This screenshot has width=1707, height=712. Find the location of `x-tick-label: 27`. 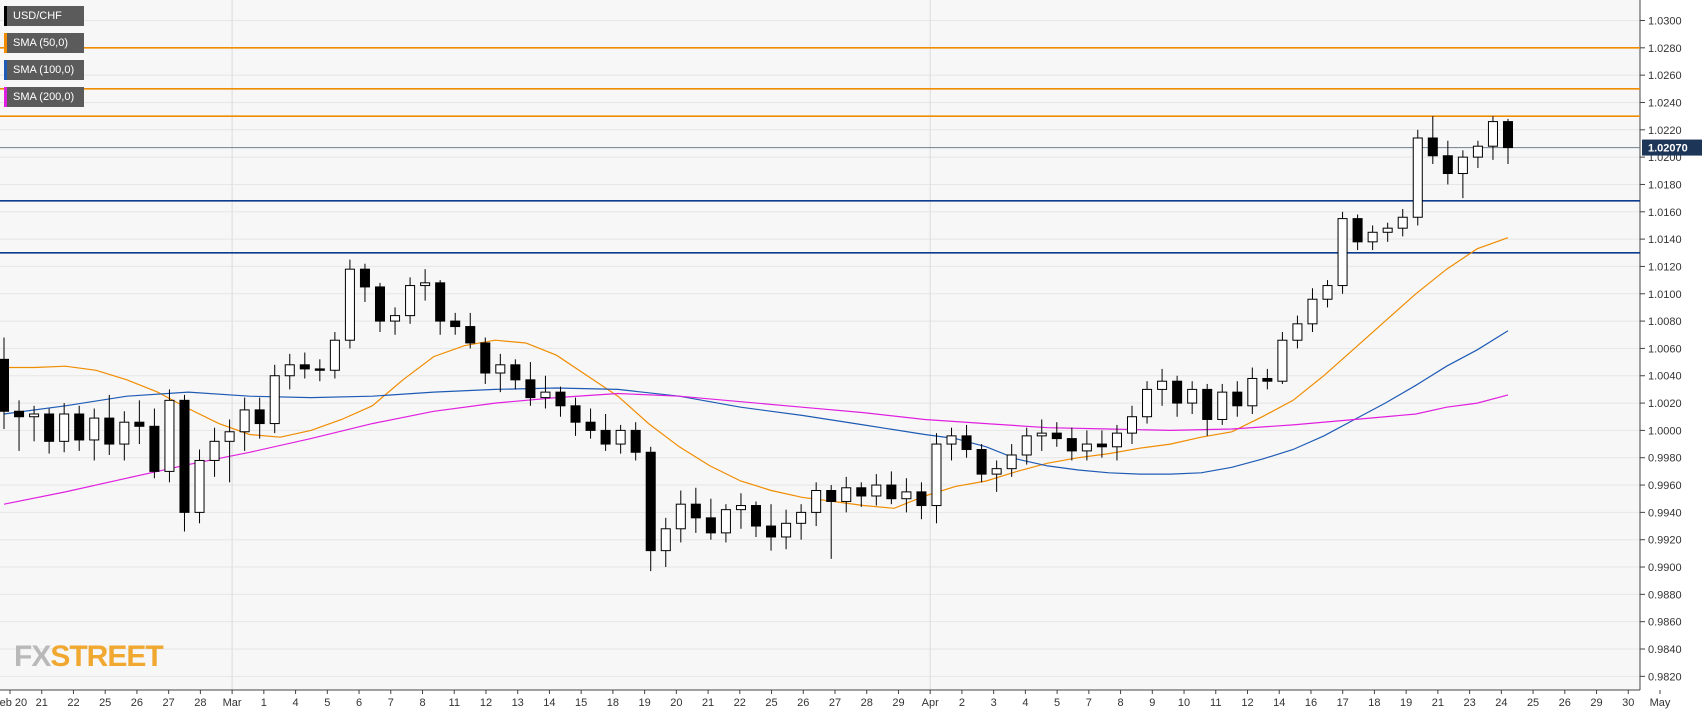

x-tick-label: 27 is located at coordinates (835, 703).